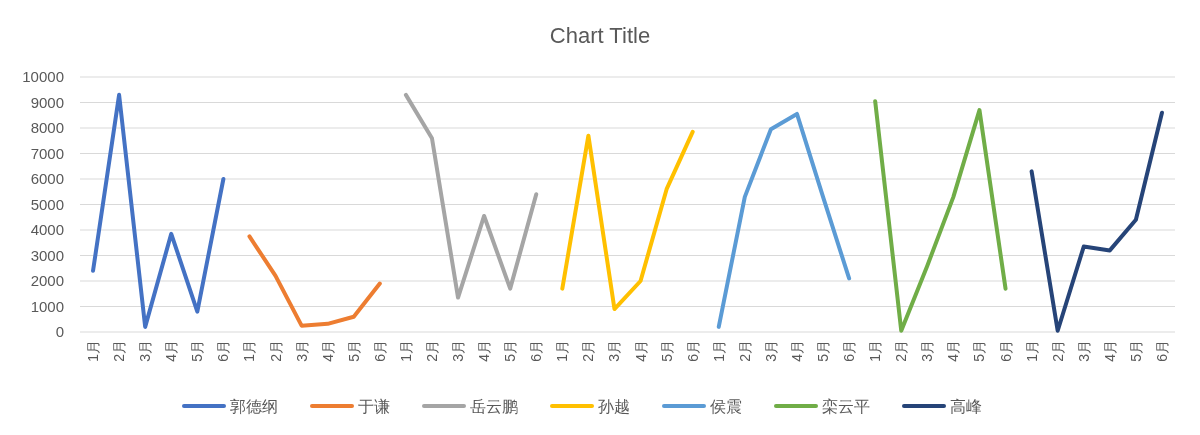 This screenshot has height=435, width=1200. What do you see at coordinates (47, 229) in the screenshot?
I see `y-tick-label: 4000` at bounding box center [47, 229].